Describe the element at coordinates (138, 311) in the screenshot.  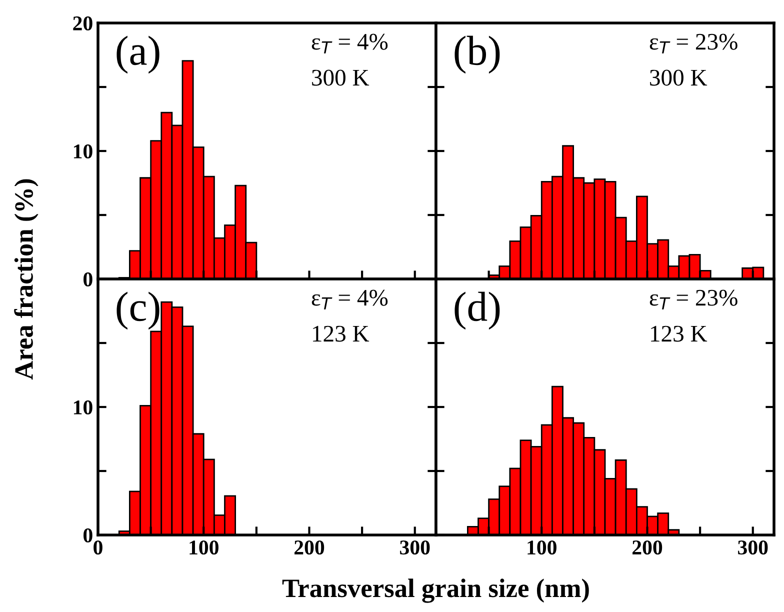
I see `annotation: (c)` at that location.